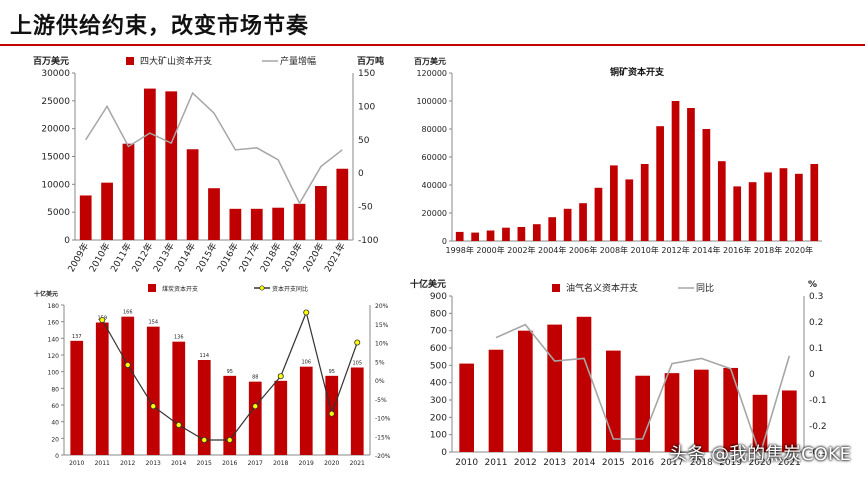 Image resolution: width=865 pixels, height=478 pixels. Describe the element at coordinates (816, 323) in the screenshot. I see `y2-tick-label: 0.2` at that location.